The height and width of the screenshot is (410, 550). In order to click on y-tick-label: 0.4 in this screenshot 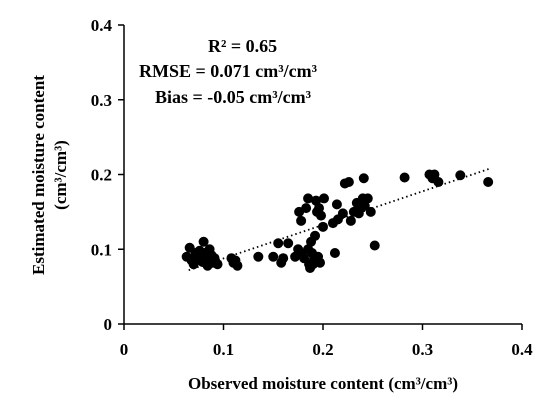, I will do `click(102, 25)`.